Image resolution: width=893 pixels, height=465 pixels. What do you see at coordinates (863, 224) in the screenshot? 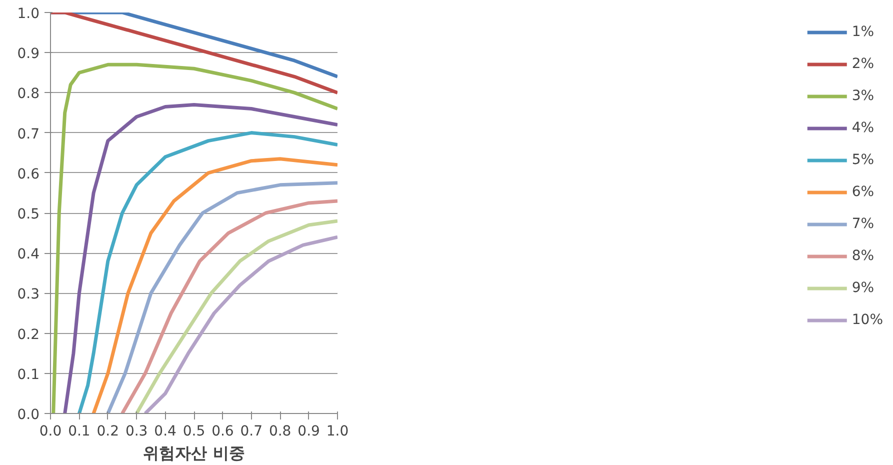
I see `legend-label: 7%` at bounding box center [863, 224].